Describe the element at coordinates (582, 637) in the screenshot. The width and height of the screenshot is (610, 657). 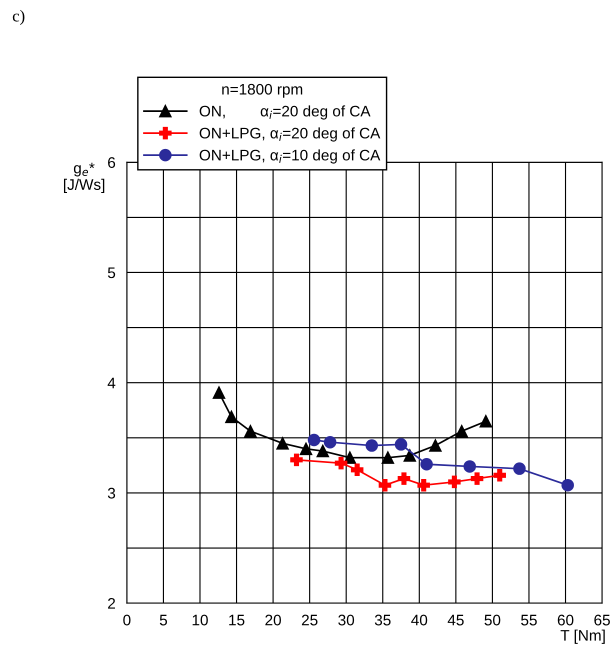
I see `x-axis-title: T [Nm]` at that location.